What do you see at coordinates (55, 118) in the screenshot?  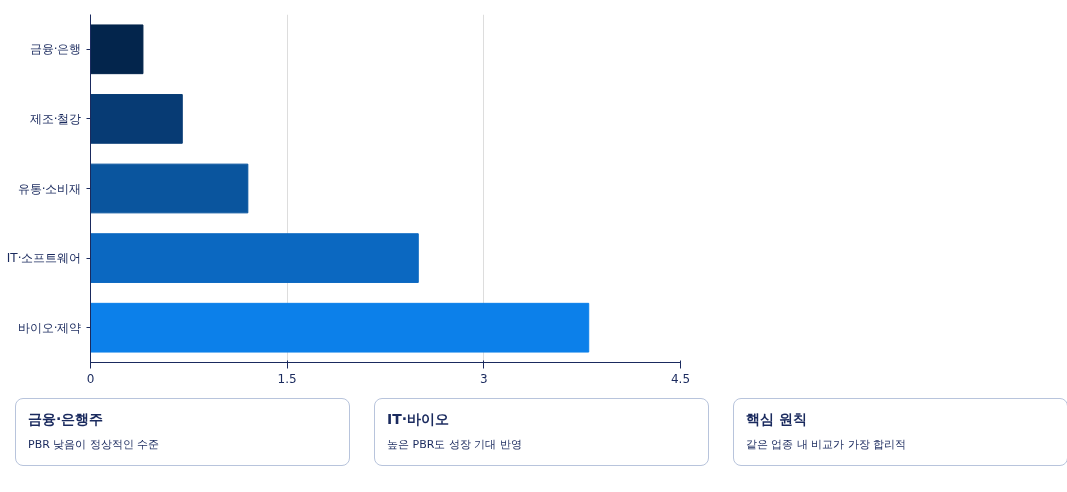 I see `y-tick-label: 제조·철강` at bounding box center [55, 118].